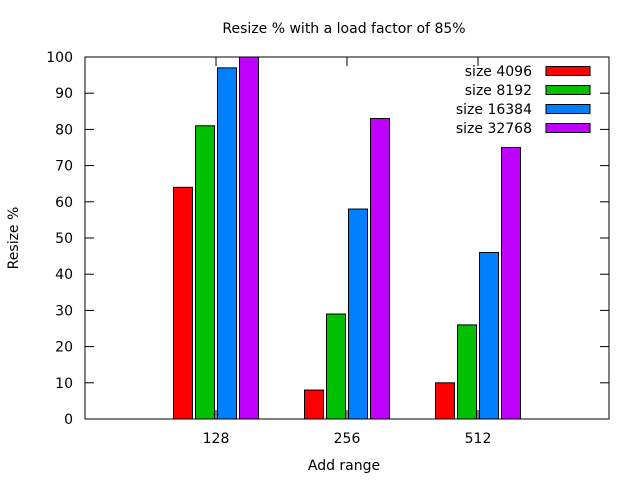 The width and height of the screenshot is (640, 480). Describe the element at coordinates (68, 420) in the screenshot. I see `y-tick-label: 0` at that location.